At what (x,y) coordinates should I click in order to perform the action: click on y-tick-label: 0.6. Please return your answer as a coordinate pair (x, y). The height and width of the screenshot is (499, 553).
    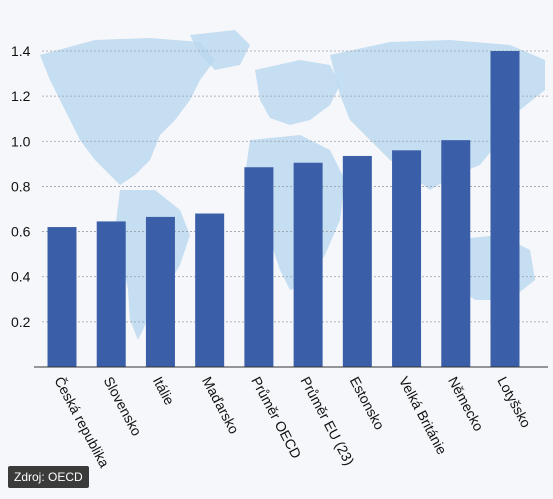
    Looking at the image, I should click on (21, 232).